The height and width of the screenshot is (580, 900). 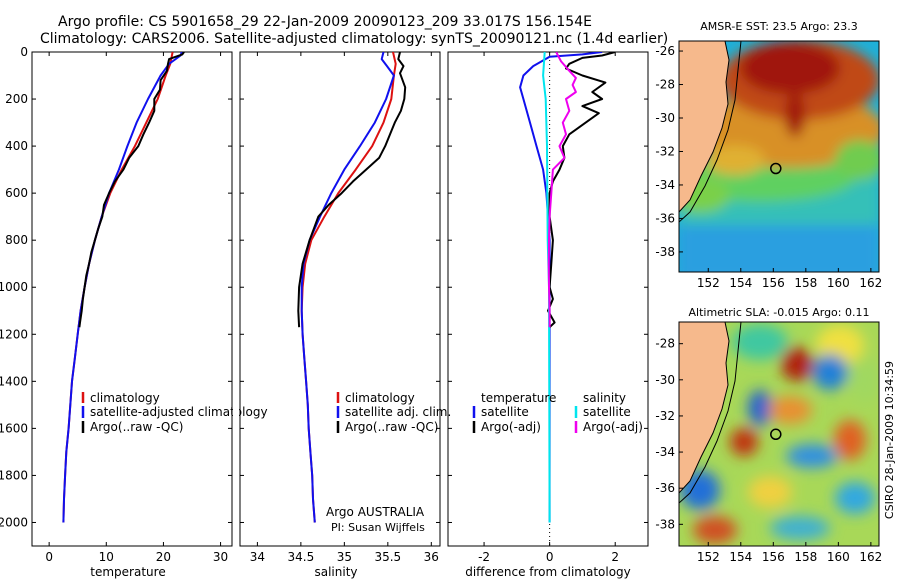 I want to click on legend-title-temperature: temperature, so click(x=518, y=398).